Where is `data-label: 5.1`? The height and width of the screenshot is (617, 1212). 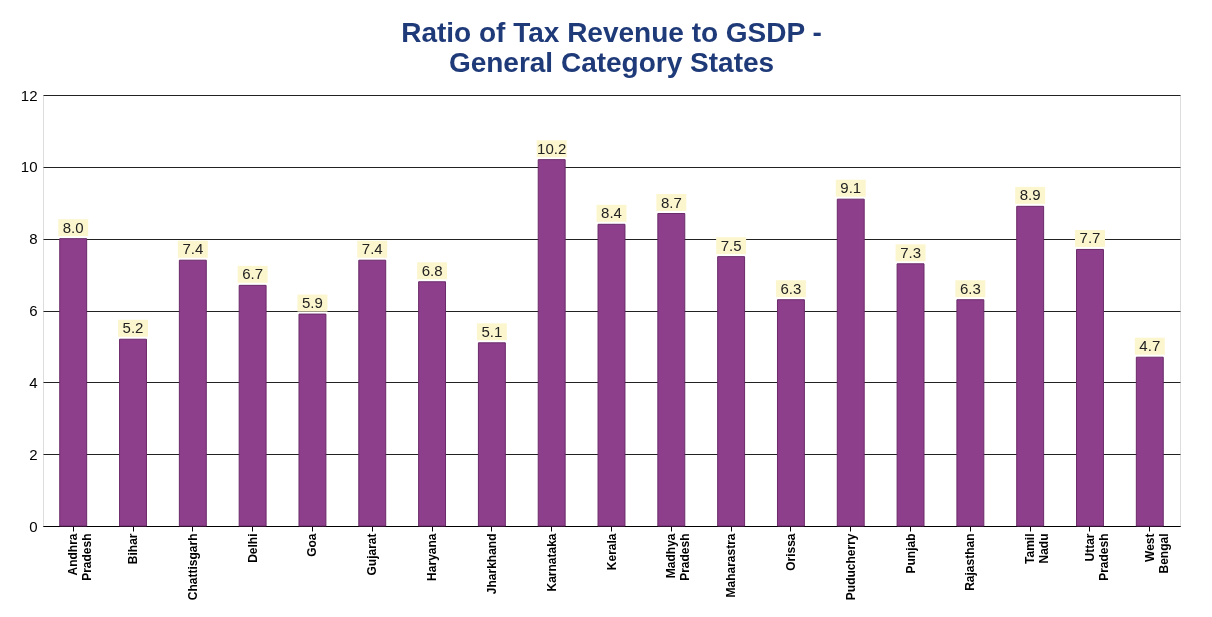
data-label: 5.1 is located at coordinates (492, 331).